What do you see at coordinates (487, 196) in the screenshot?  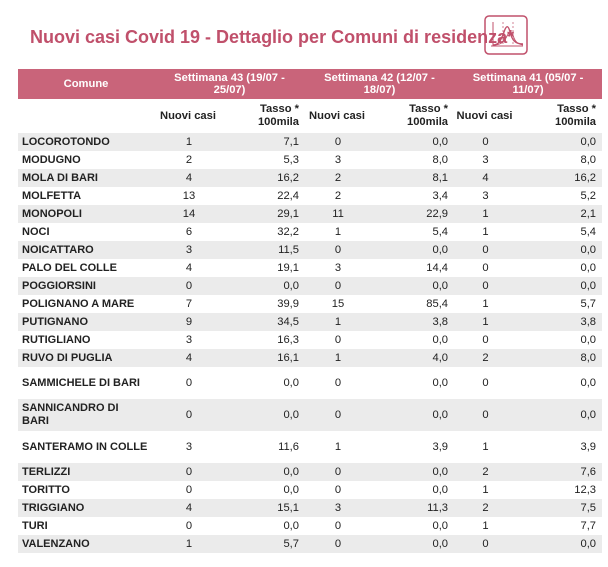 I see `cases-week-41: 3` at bounding box center [487, 196].